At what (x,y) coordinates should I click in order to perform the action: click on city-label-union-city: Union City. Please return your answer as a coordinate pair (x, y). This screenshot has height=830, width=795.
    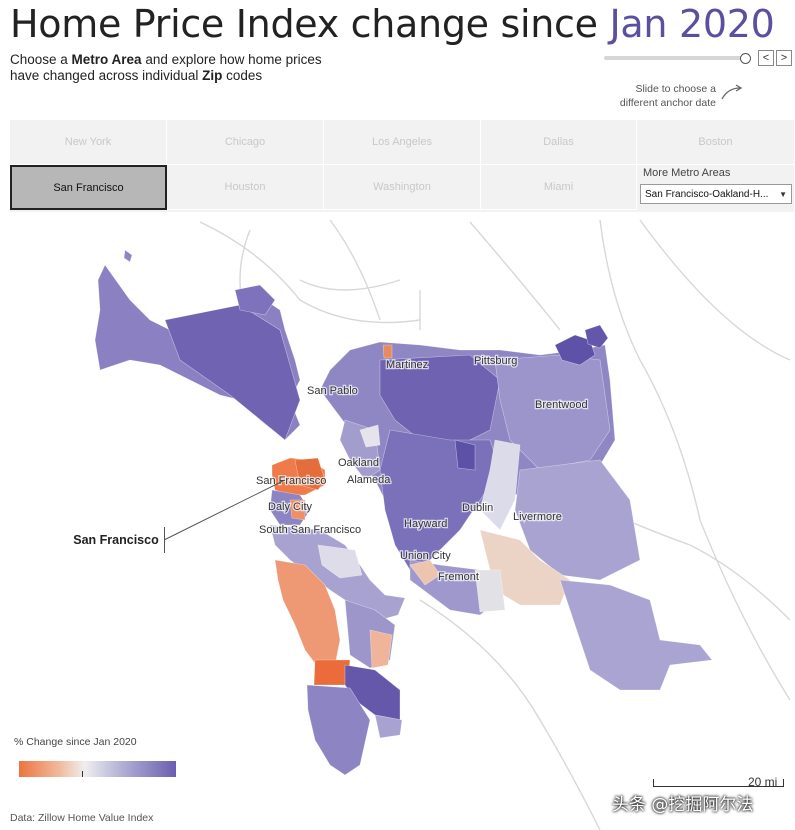
    Looking at the image, I should click on (425, 556).